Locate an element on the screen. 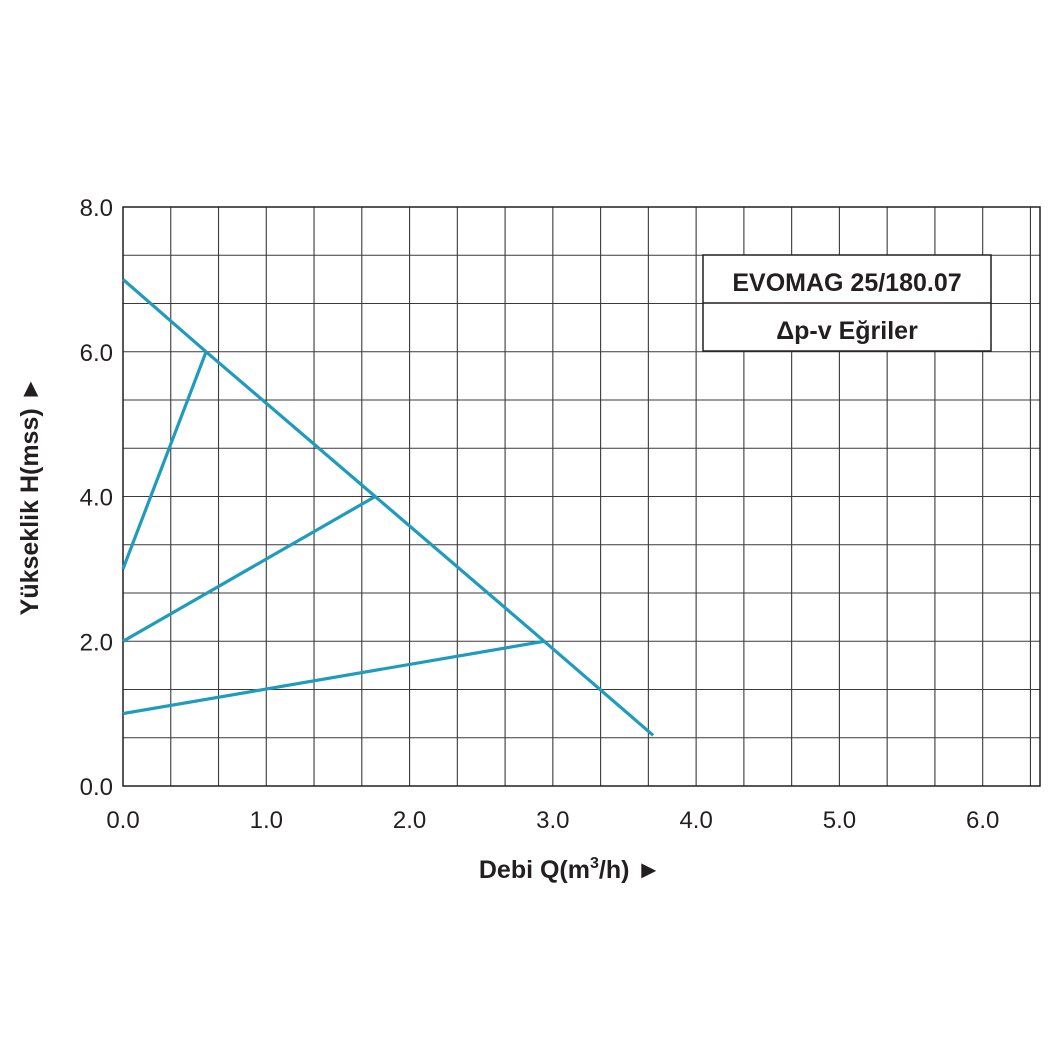 The height and width of the screenshot is (1050, 1050). y-tick-label: 6.0 is located at coordinates (96, 353).